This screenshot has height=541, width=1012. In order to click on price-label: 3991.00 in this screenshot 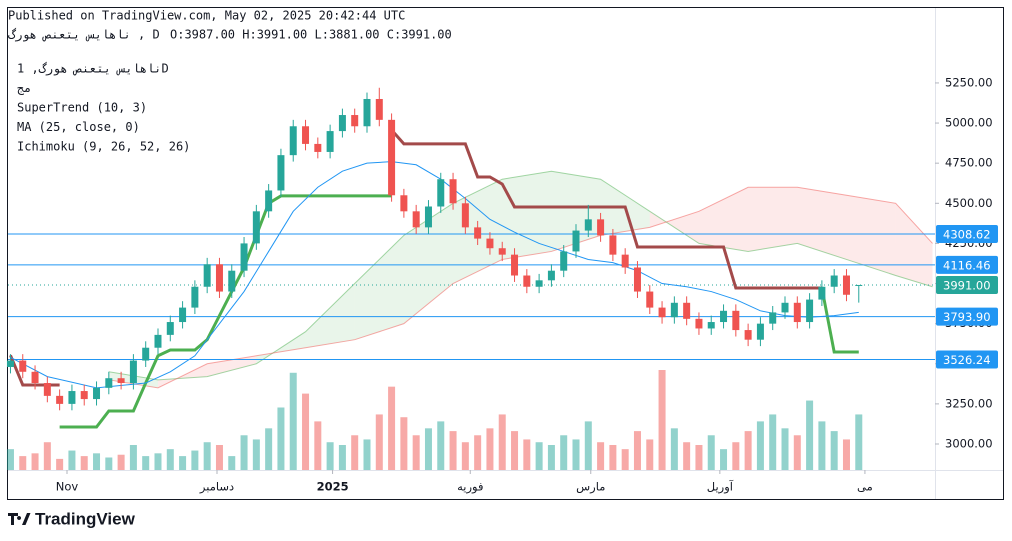, I will do `click(967, 285)`.